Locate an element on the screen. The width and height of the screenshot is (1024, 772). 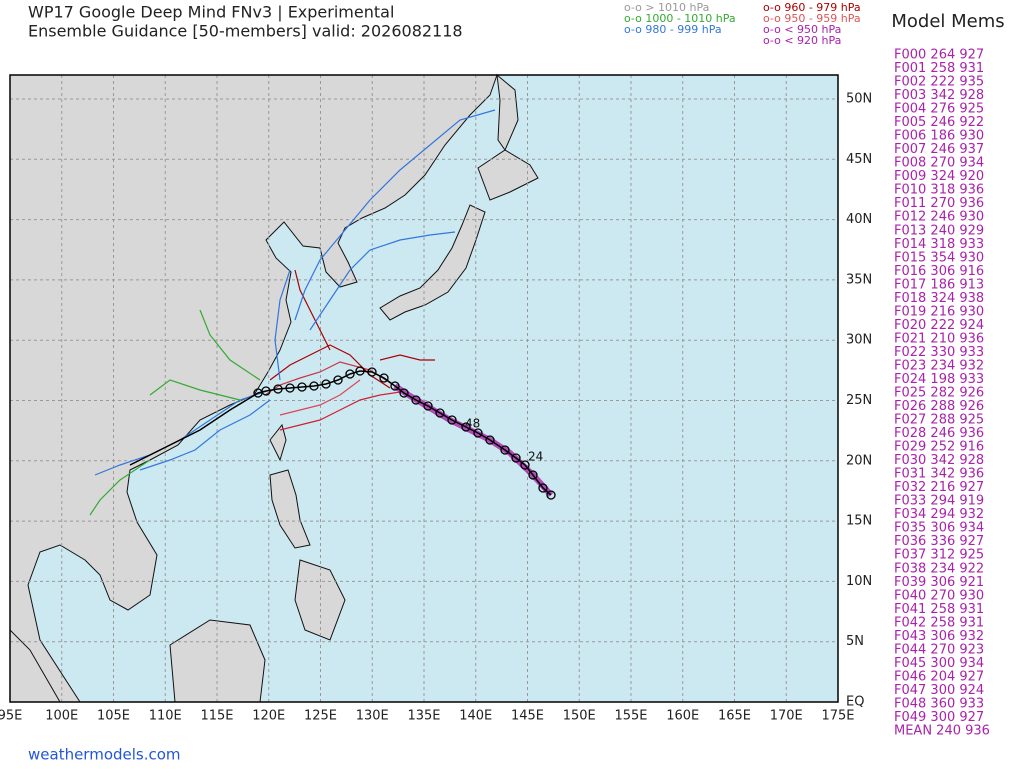
lon-label: 120E is located at coordinates (268, 716).